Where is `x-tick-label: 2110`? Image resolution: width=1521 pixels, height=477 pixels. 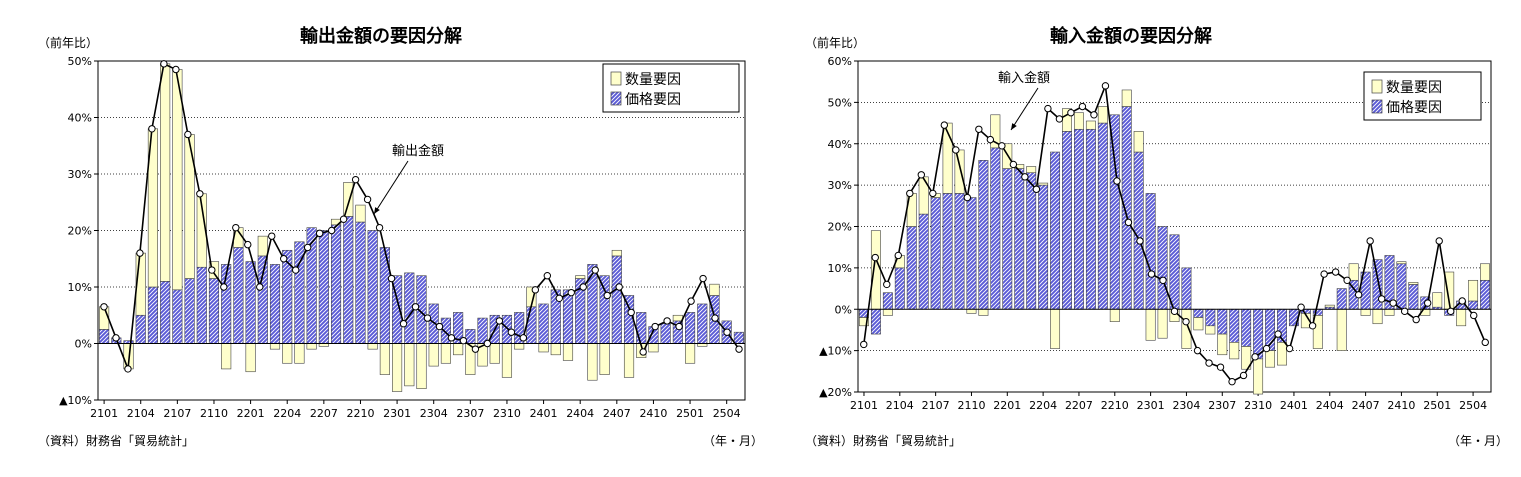 x-tick-label: 2110 is located at coordinates (214, 413).